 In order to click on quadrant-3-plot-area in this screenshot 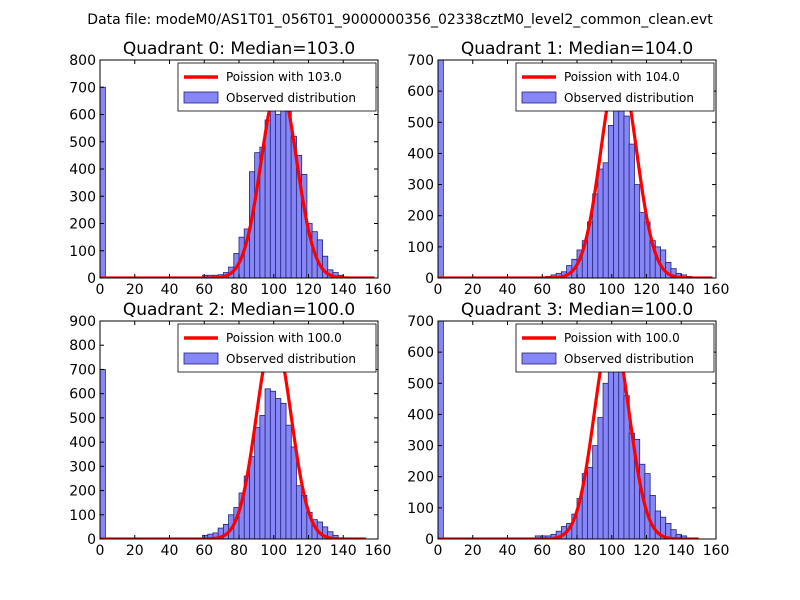, I will do `click(569, 430)`.